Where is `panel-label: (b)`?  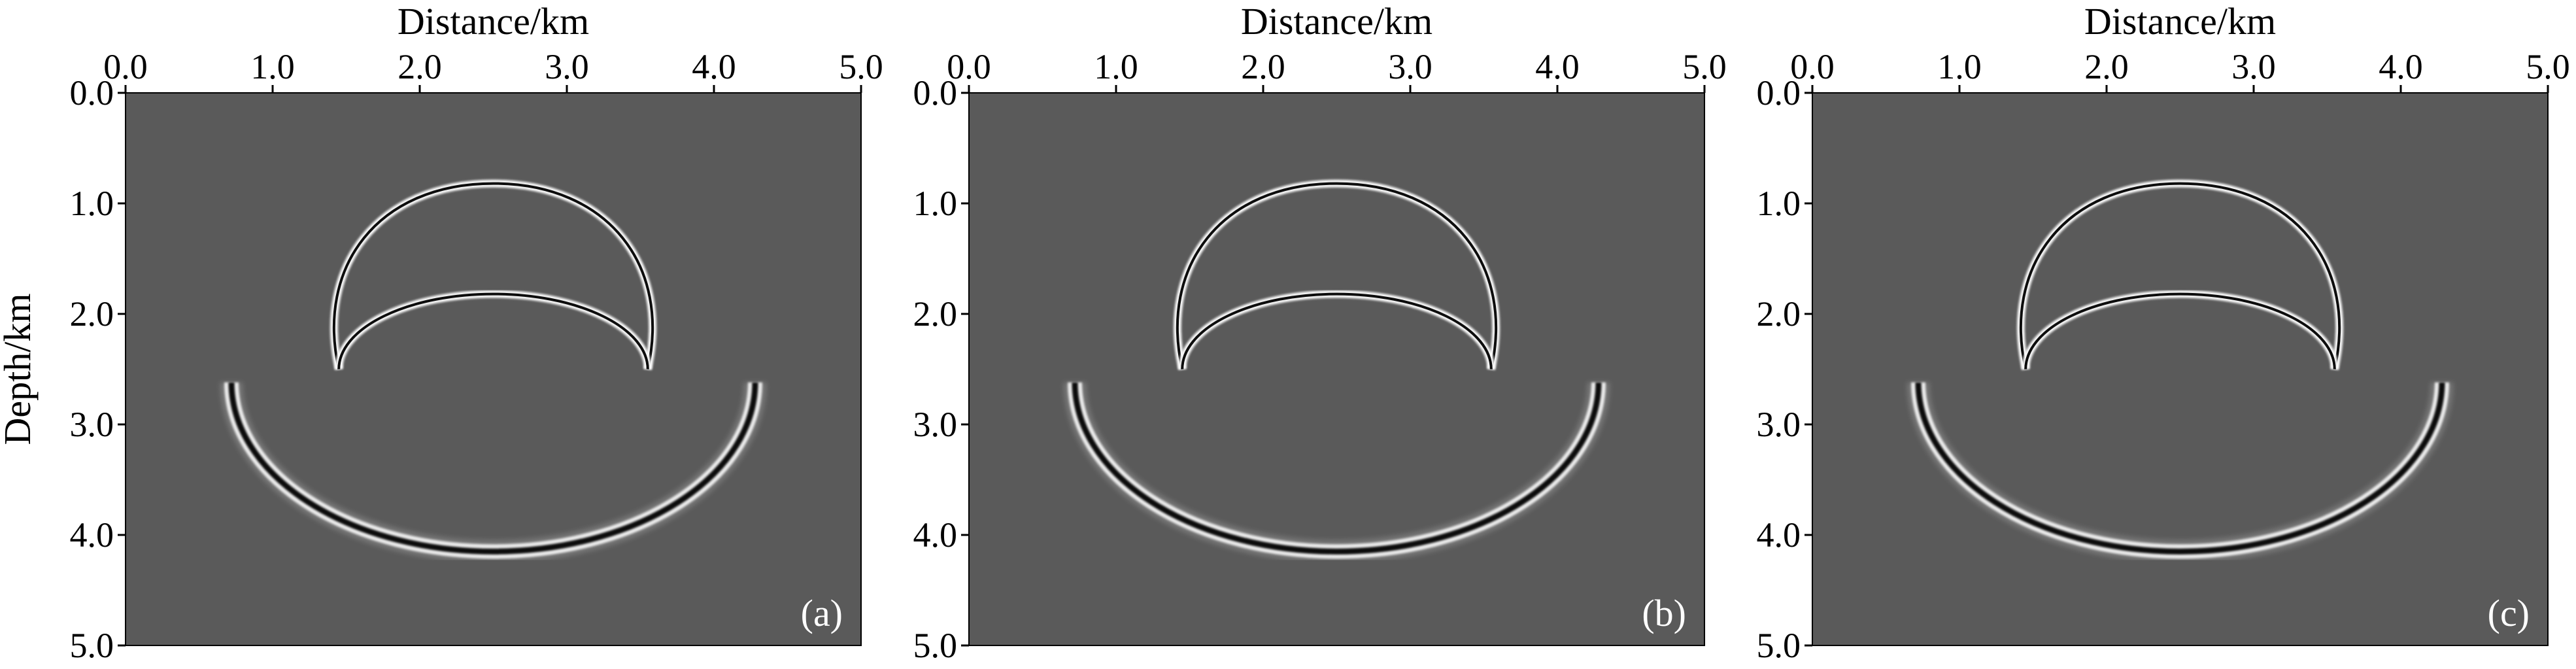 panel-label: (b) is located at coordinates (1664, 613).